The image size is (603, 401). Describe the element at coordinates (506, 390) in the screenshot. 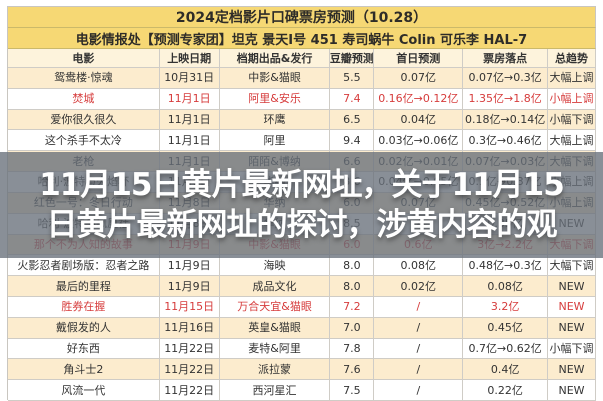

I see `cell-box: 0.22亿` at that location.